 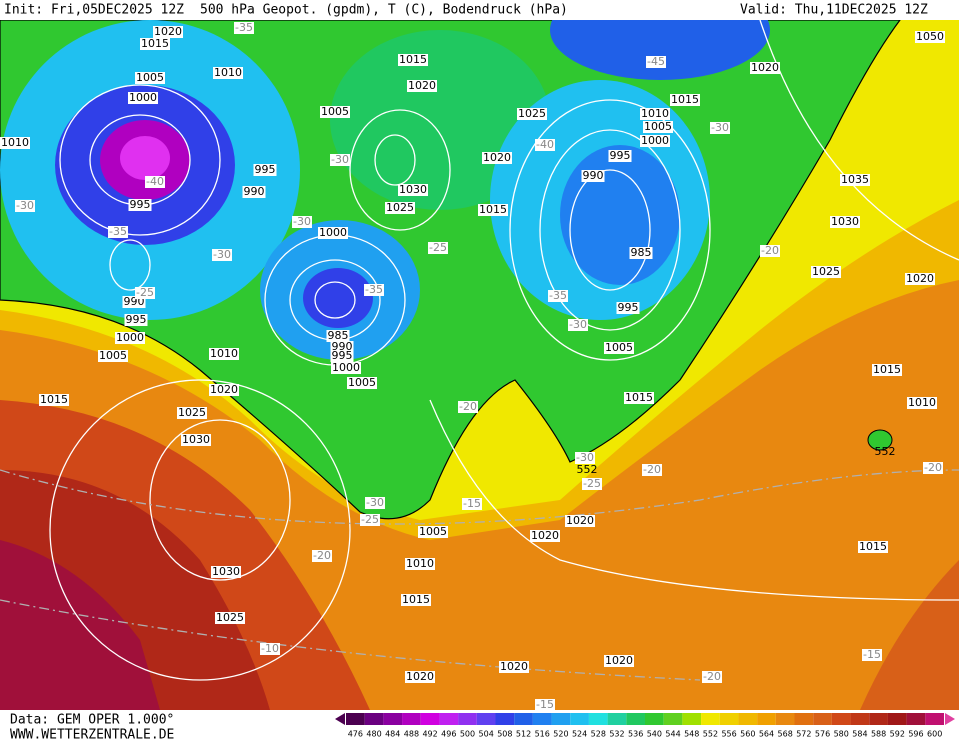 I want to click on pressure-label: 1000, so click(x=333, y=232).